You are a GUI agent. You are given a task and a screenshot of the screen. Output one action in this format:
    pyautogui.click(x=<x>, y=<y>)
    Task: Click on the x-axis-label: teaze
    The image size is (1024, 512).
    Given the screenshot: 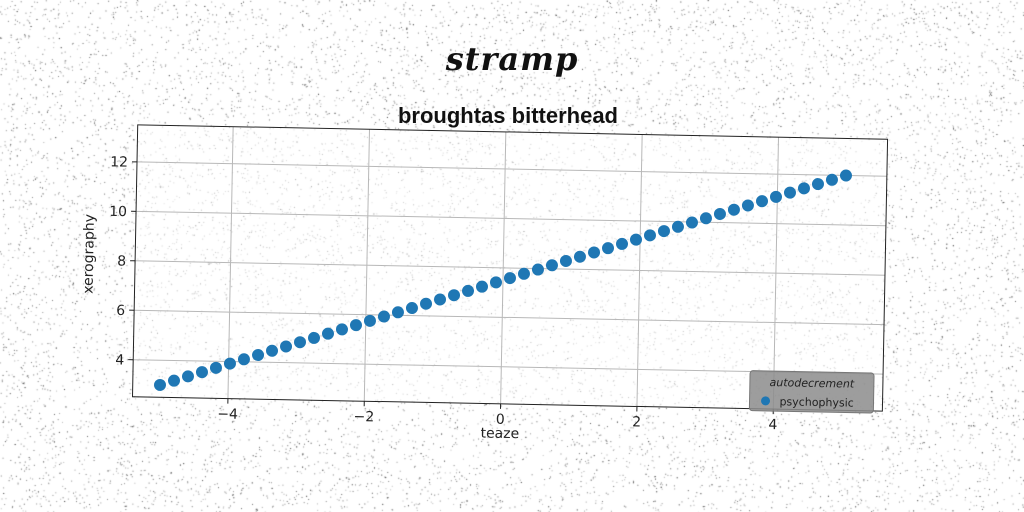 What is the action you would take?
    pyautogui.click(x=499, y=433)
    